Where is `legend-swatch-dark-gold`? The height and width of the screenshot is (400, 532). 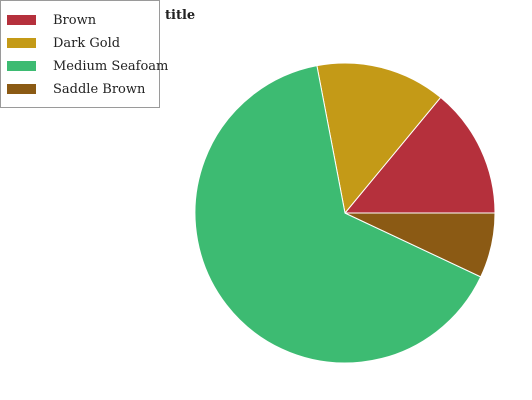
legend-swatch-dark-gold is located at coordinates (21, 43).